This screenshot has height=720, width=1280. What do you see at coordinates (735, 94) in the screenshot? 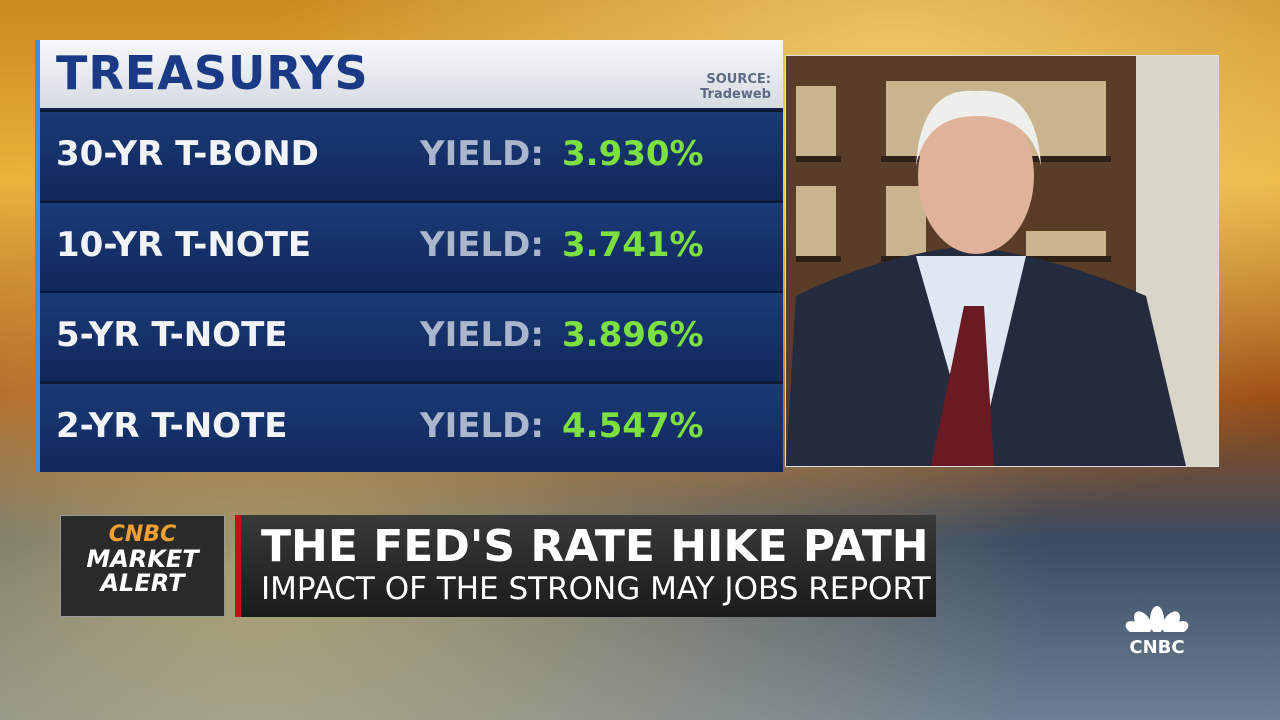
I see `source-name: Tradeweb` at bounding box center [735, 94].